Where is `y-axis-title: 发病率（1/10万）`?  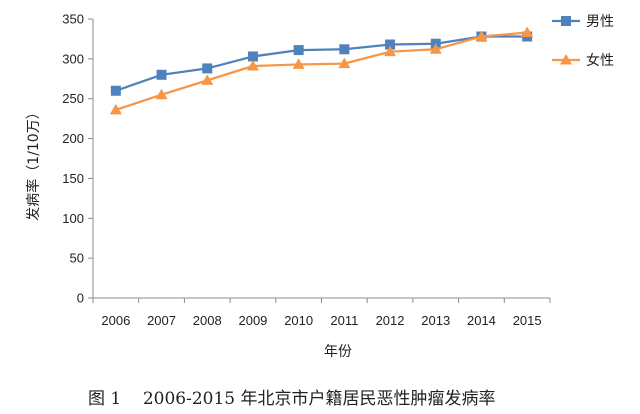
y-axis-title: 发病率（1/10万） is located at coordinates (33, 162).